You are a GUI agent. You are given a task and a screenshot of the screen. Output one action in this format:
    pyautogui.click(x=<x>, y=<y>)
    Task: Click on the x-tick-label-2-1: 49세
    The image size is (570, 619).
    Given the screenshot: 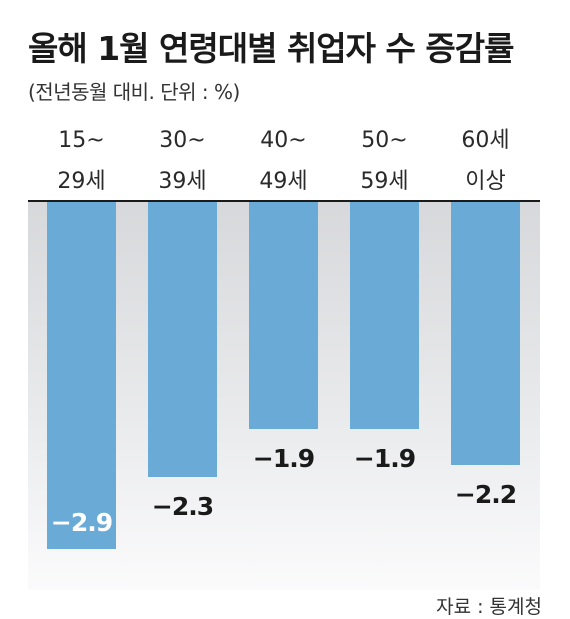 What is the action you would take?
    pyautogui.click(x=283, y=181)
    